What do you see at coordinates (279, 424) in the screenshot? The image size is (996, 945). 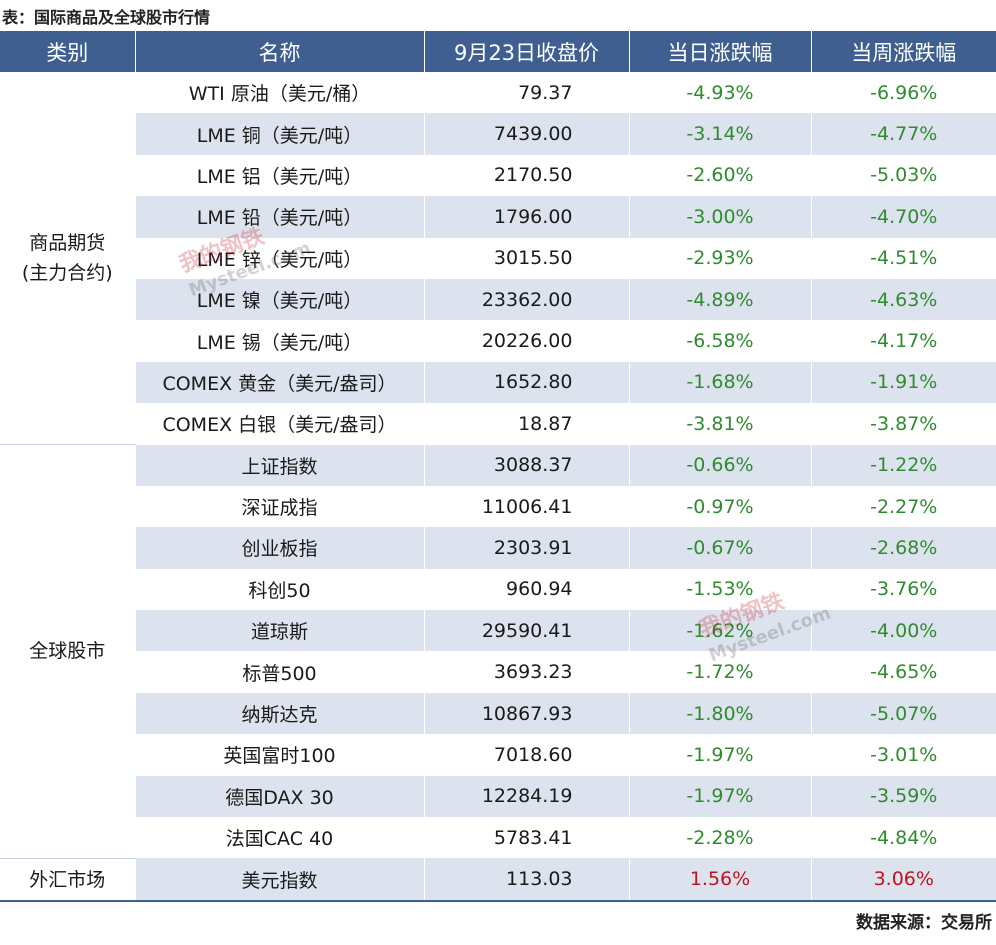 I see `instrument-name: COMEX 白银（美元/盎司）` at bounding box center [279, 424].